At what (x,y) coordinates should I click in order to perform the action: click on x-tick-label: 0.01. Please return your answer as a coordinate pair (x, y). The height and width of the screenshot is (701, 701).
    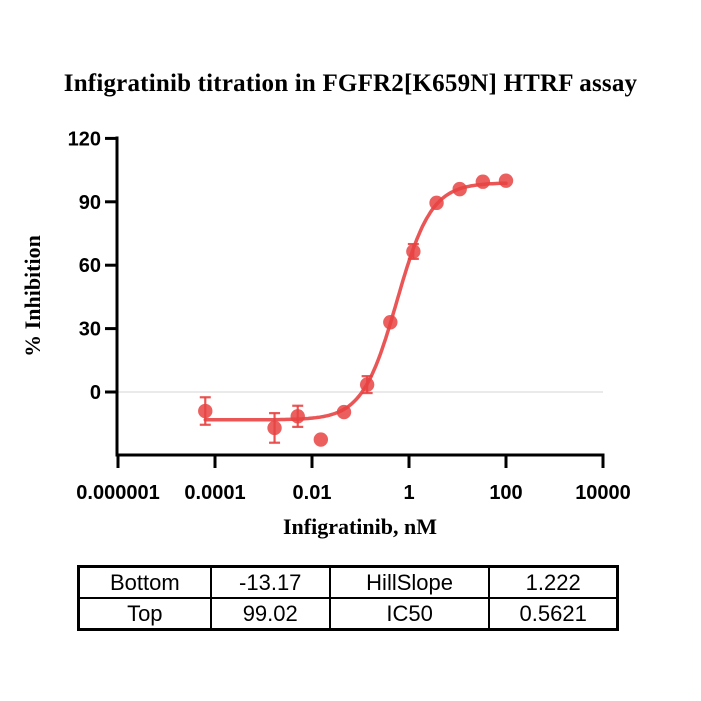
    Looking at the image, I should click on (312, 493).